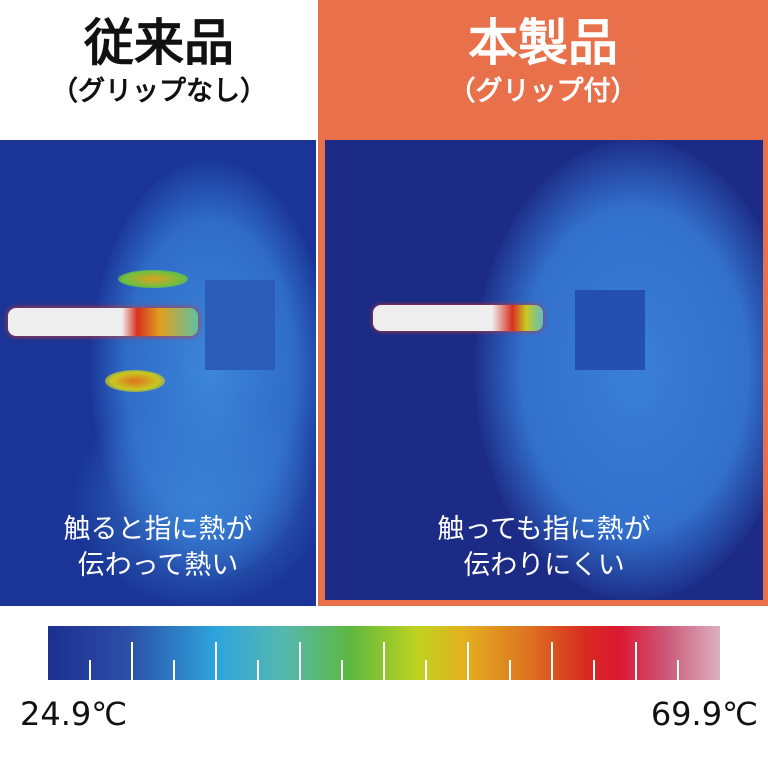 The height and width of the screenshot is (768, 768). What do you see at coordinates (159, 91) in the screenshot?
I see `conventional-subtitle: （グリップなし）` at bounding box center [159, 91].